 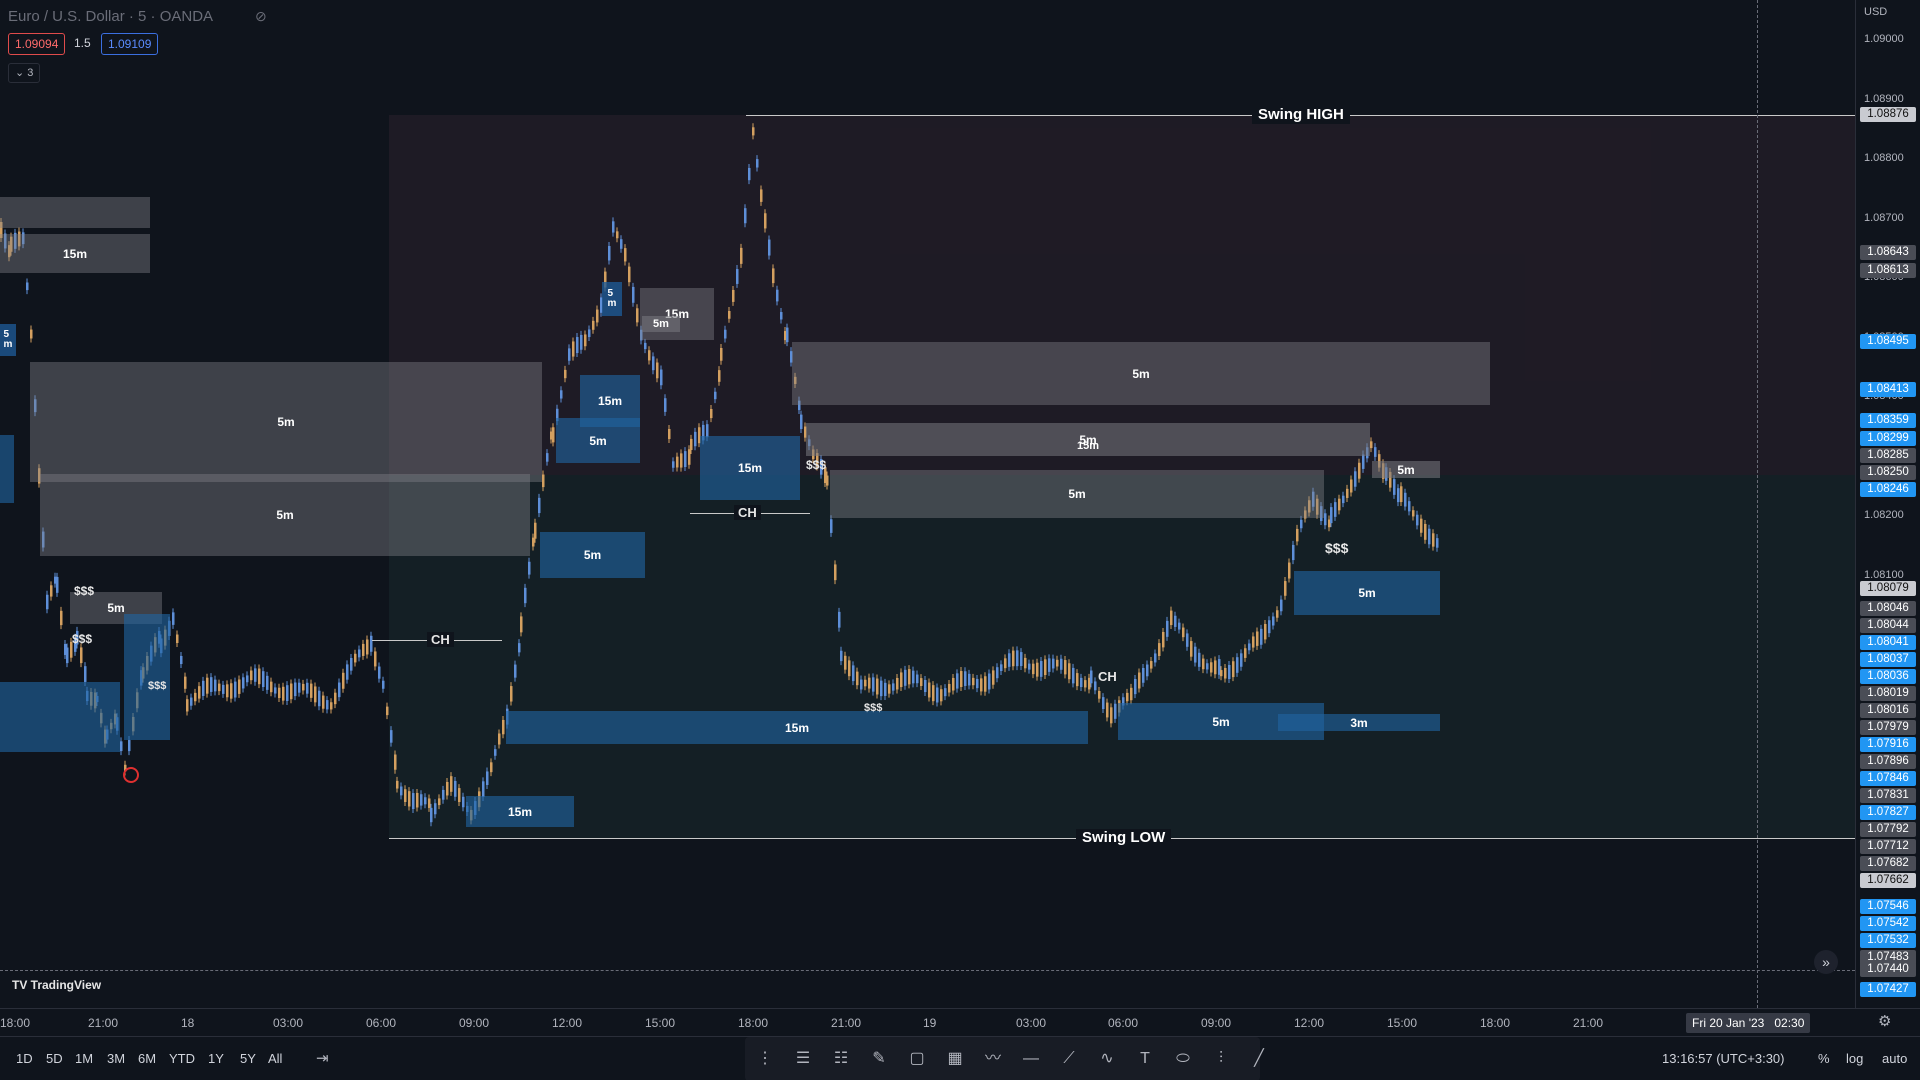 What do you see at coordinates (1888, 795) in the screenshot?
I see `price-tag: 1.07831` at bounding box center [1888, 795].